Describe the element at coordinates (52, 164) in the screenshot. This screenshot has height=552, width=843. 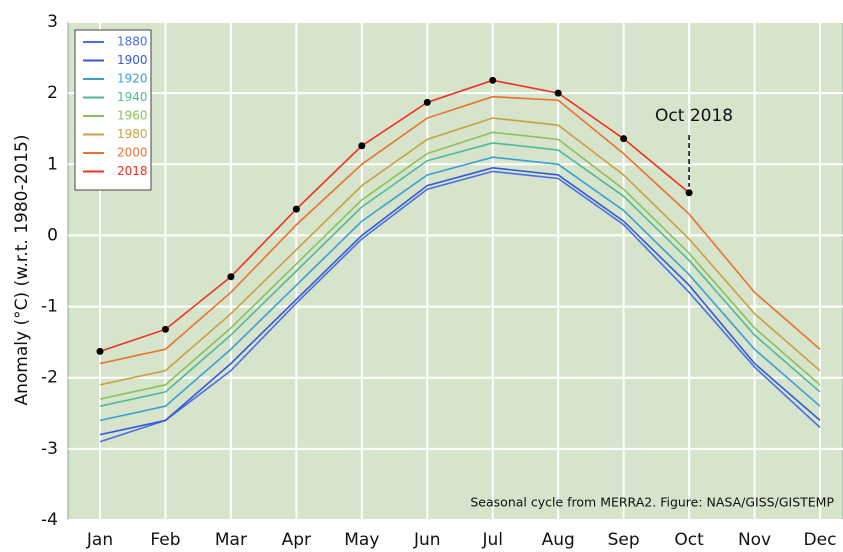
I see `y-tick-label: 1` at that location.